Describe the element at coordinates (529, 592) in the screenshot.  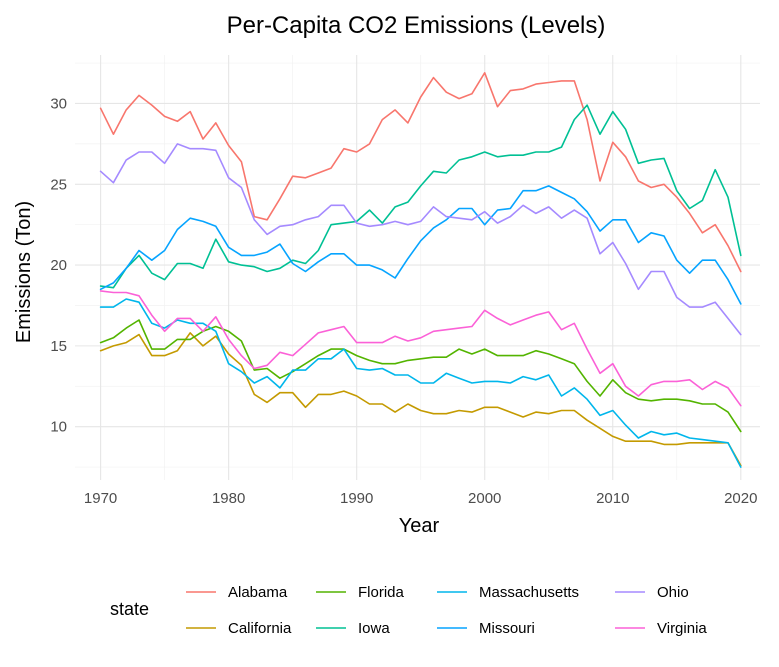
I see `legend-label-massachusetts: Massachusetts` at that location.